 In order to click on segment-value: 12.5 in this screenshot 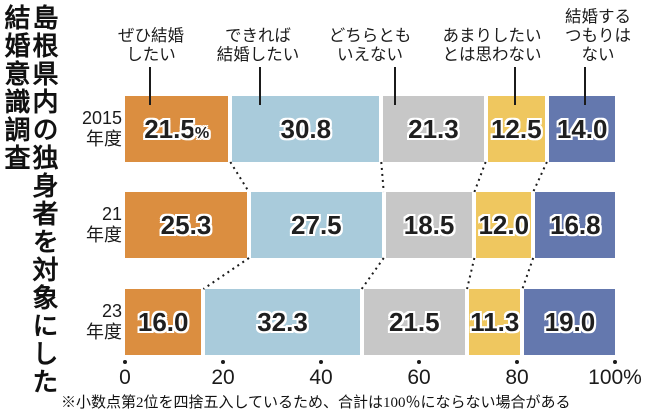, I will do `click(516, 128)`.